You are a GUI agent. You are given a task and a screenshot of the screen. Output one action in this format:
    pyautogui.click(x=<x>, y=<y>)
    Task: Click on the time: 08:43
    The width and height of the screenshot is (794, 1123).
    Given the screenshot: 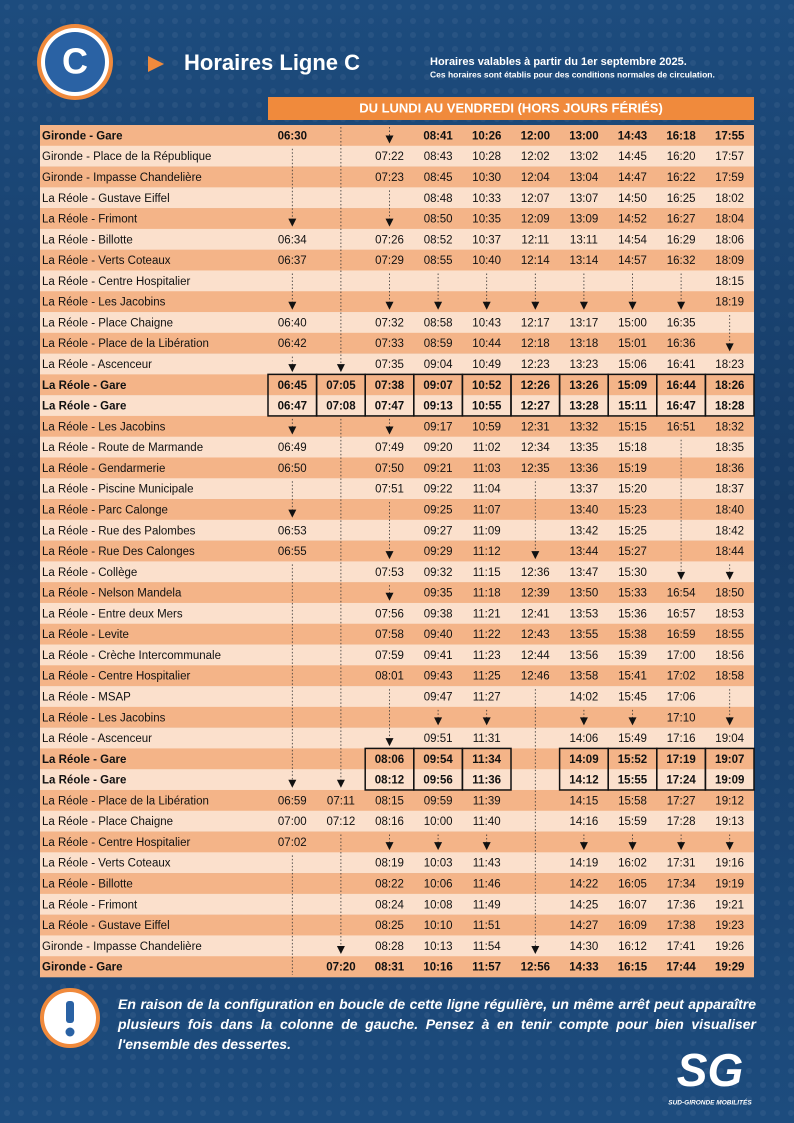 What is the action you would take?
    pyautogui.click(x=438, y=157)
    